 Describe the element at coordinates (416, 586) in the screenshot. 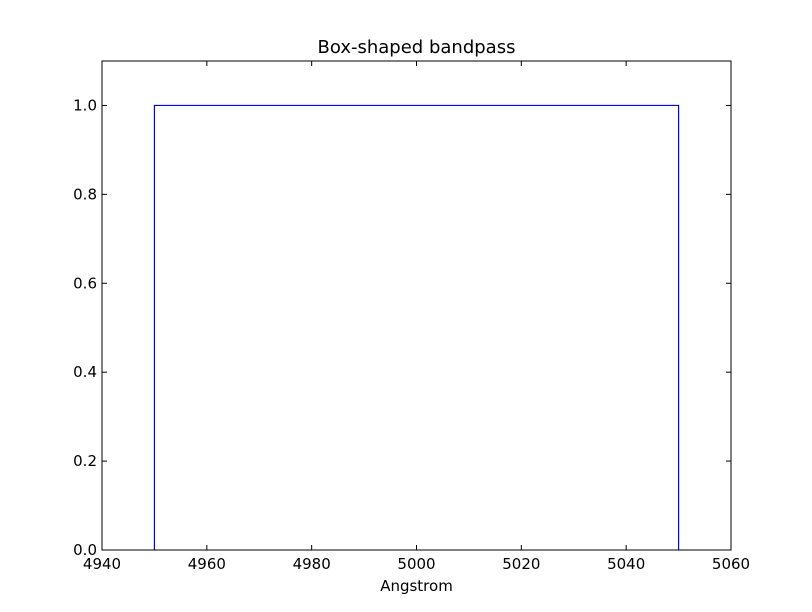

I see `x-axis-label: Angstrom` at that location.